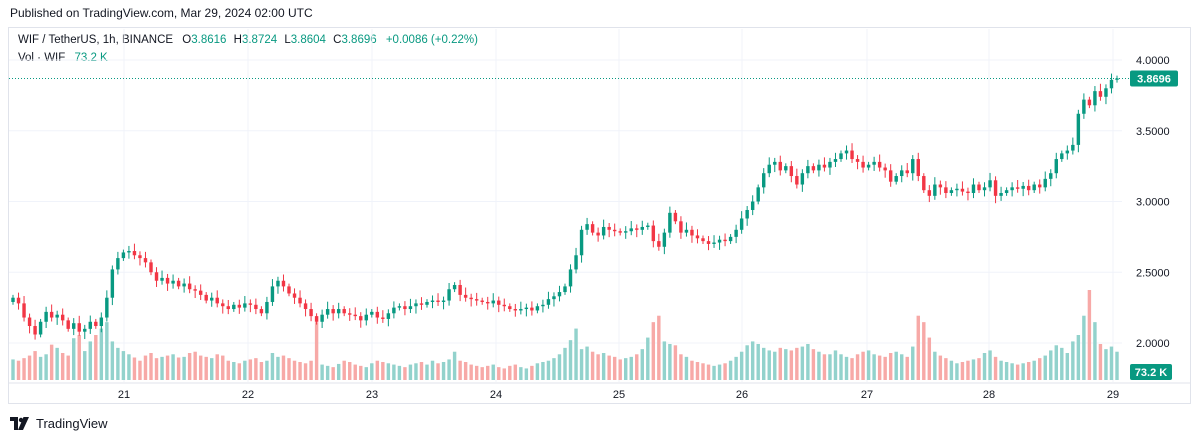  Describe the element at coordinates (337, 40) in the screenshot. I see `close-label: C` at that location.